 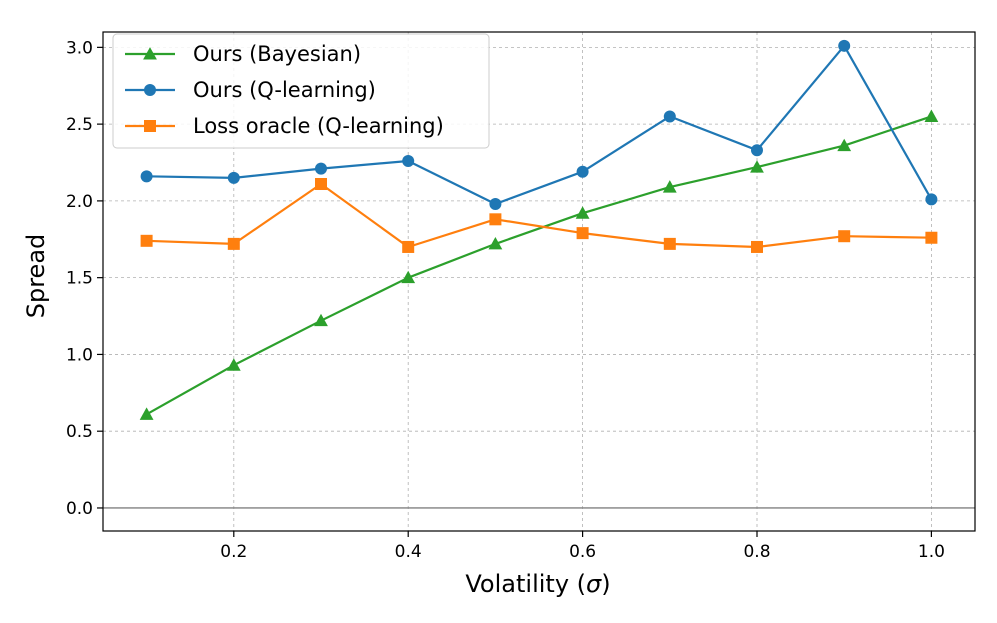 I want to click on y-tick-label: 3.0, so click(x=79, y=48).